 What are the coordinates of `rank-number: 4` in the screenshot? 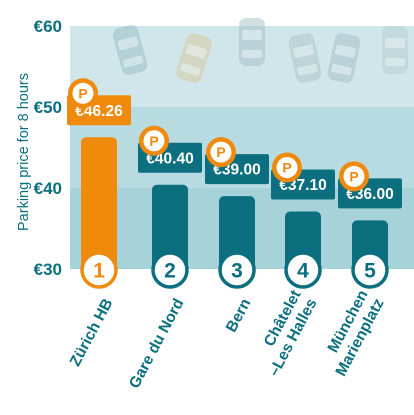 It's located at (303, 271).